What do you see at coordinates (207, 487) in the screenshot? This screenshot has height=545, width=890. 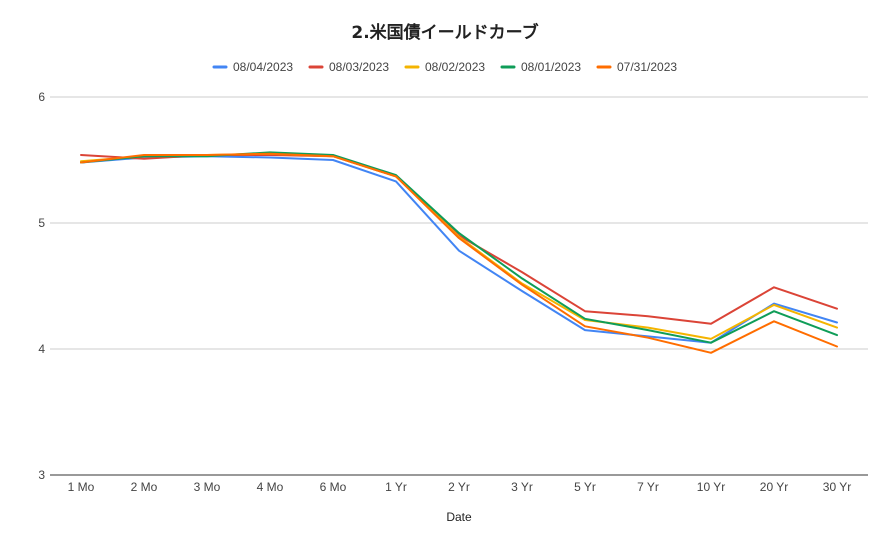 I see `x-tick-label: 3 Mo` at bounding box center [207, 487].